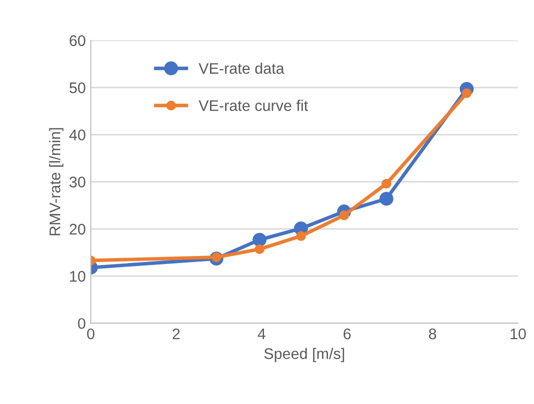 This screenshot has height=404, width=534. What do you see at coordinates (304, 355) in the screenshot?
I see `x-axis-title: Speed [m/s]` at bounding box center [304, 355].